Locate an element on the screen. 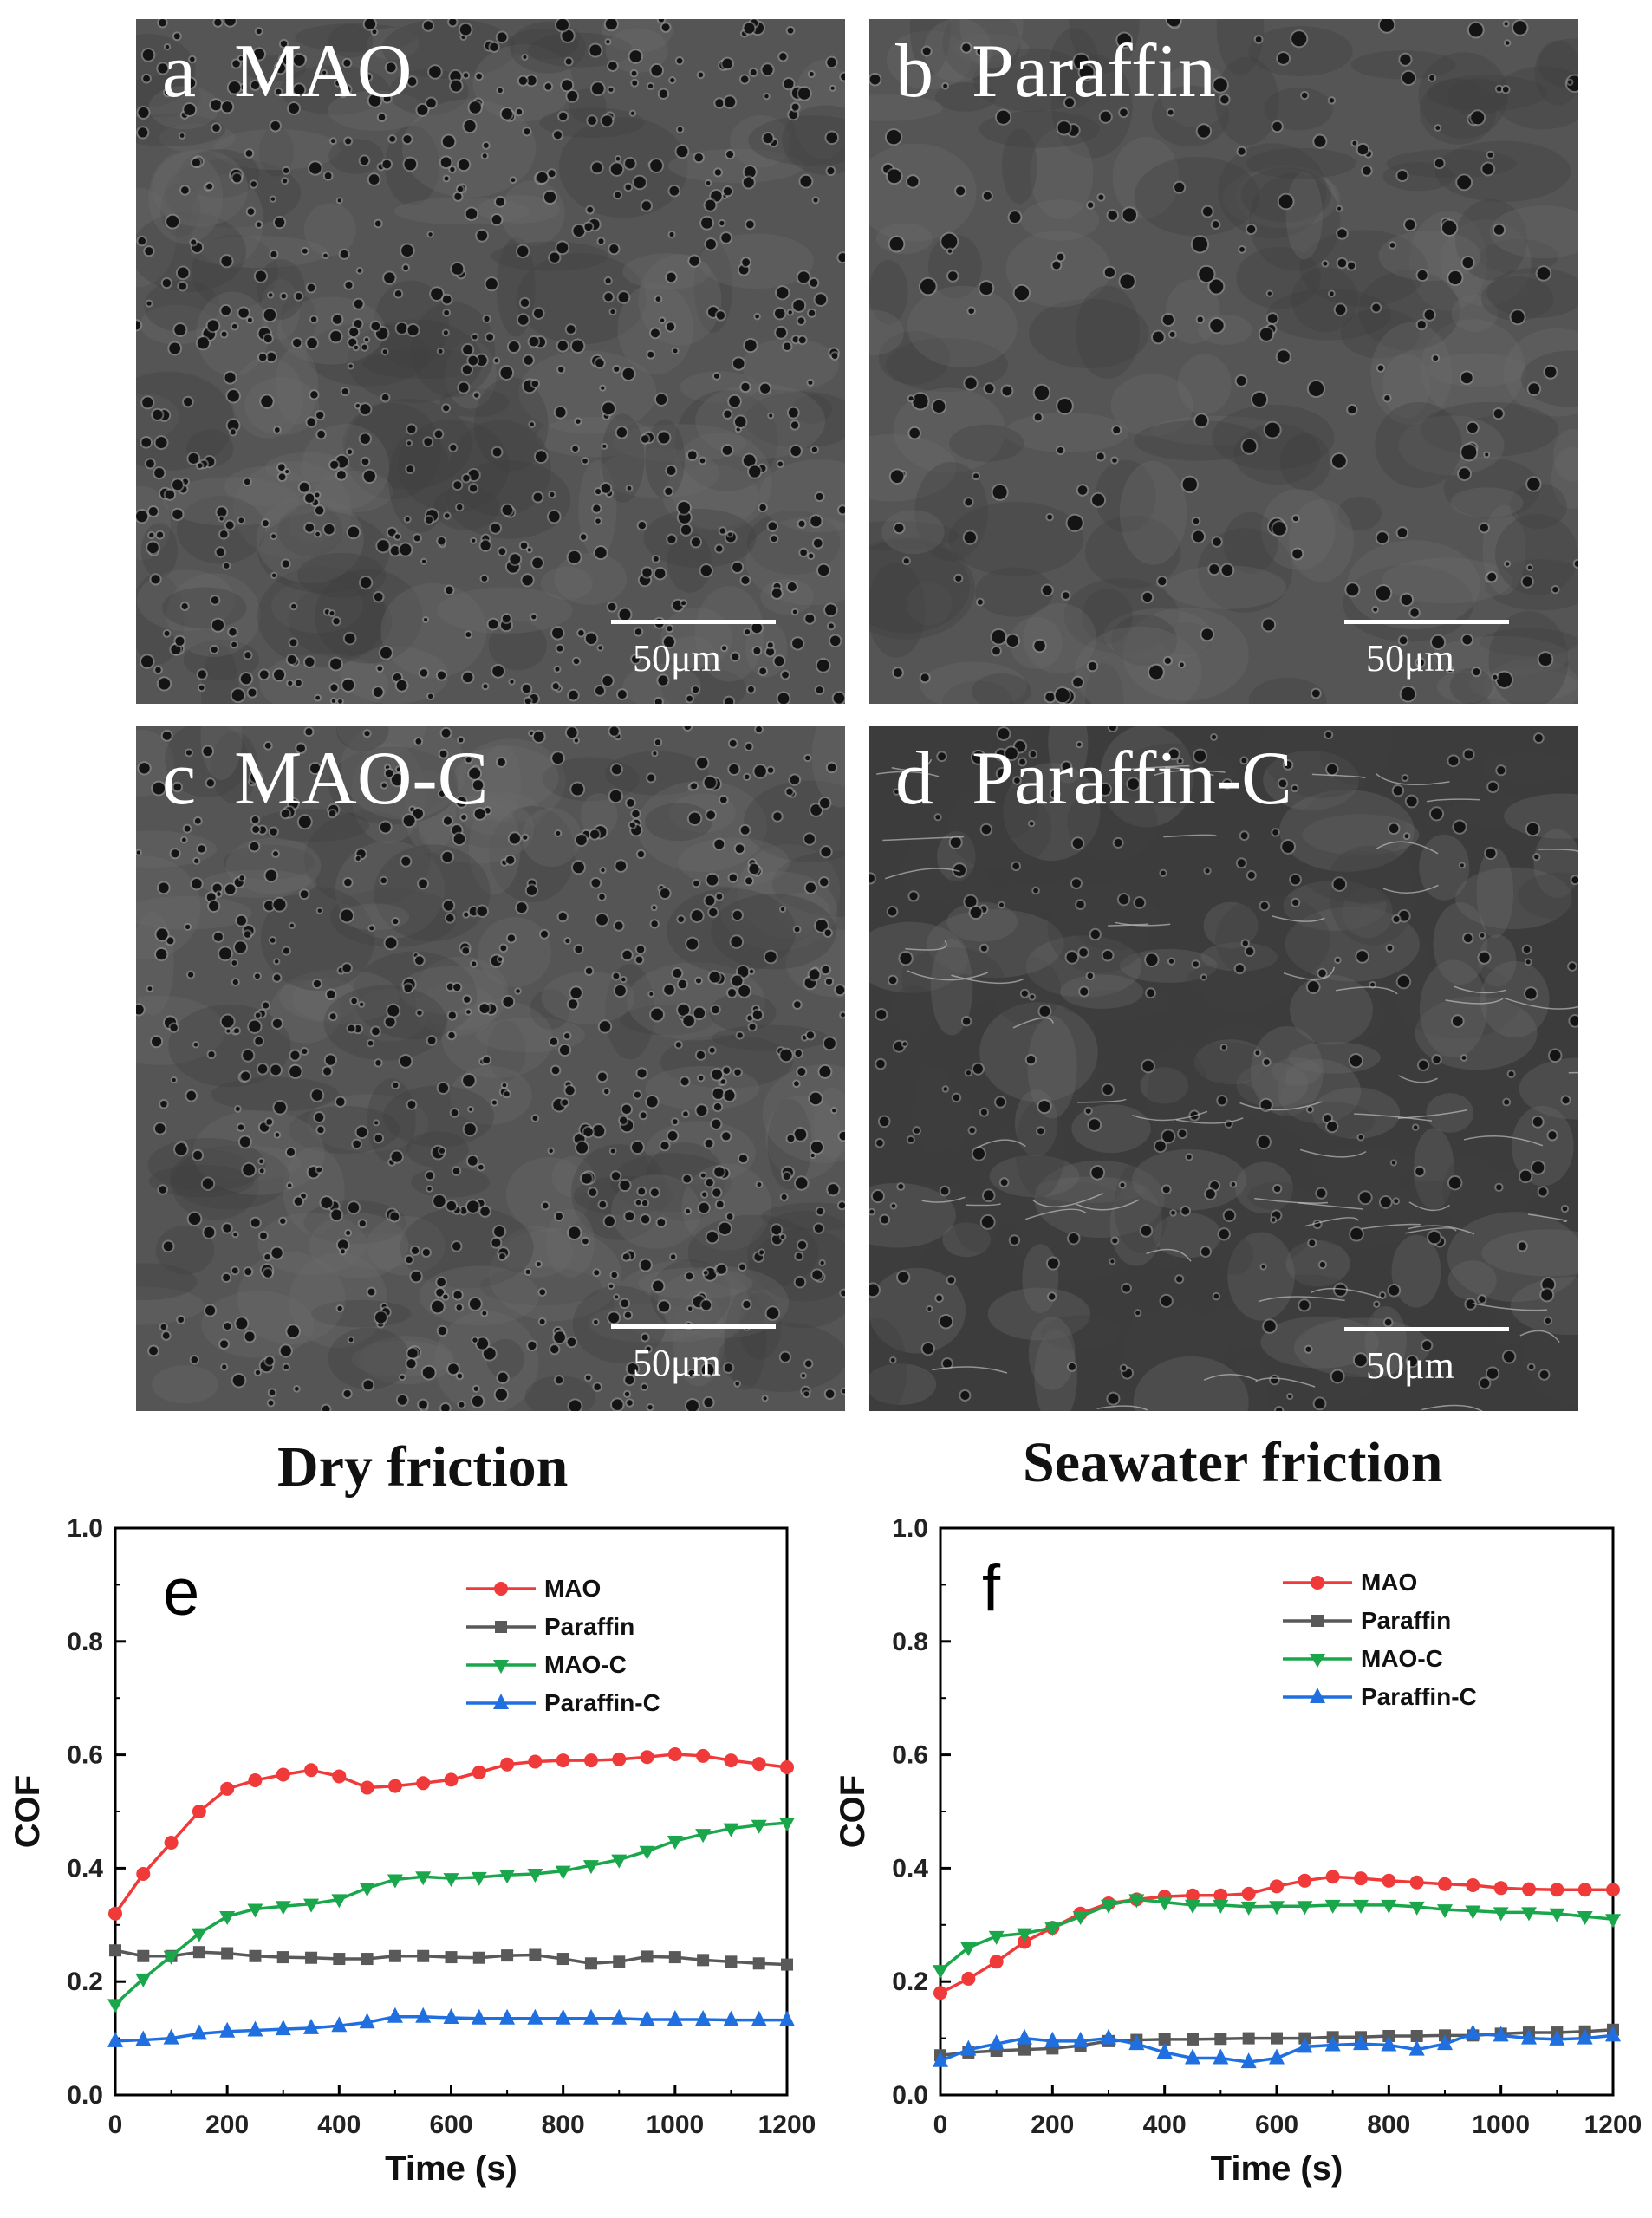 The height and width of the screenshot is (2218, 1652). sem-texture is located at coordinates (490, 361).